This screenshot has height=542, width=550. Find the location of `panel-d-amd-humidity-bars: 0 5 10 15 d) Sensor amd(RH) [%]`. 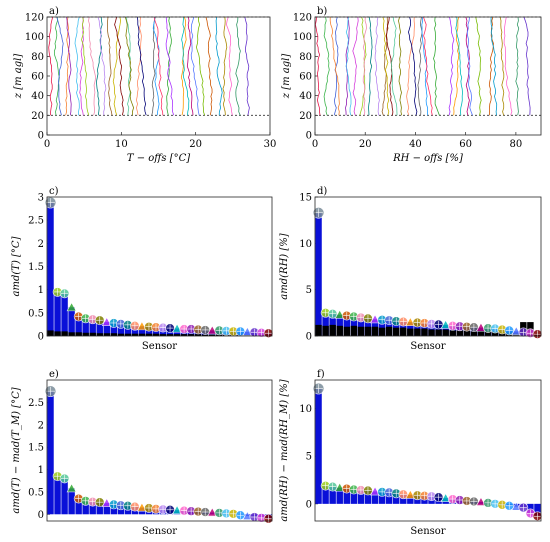

panel-d-amd-humidity-bars: 0 5 10 15 d) Sensor amd(RH) [%] is located at coordinates (411, 269).